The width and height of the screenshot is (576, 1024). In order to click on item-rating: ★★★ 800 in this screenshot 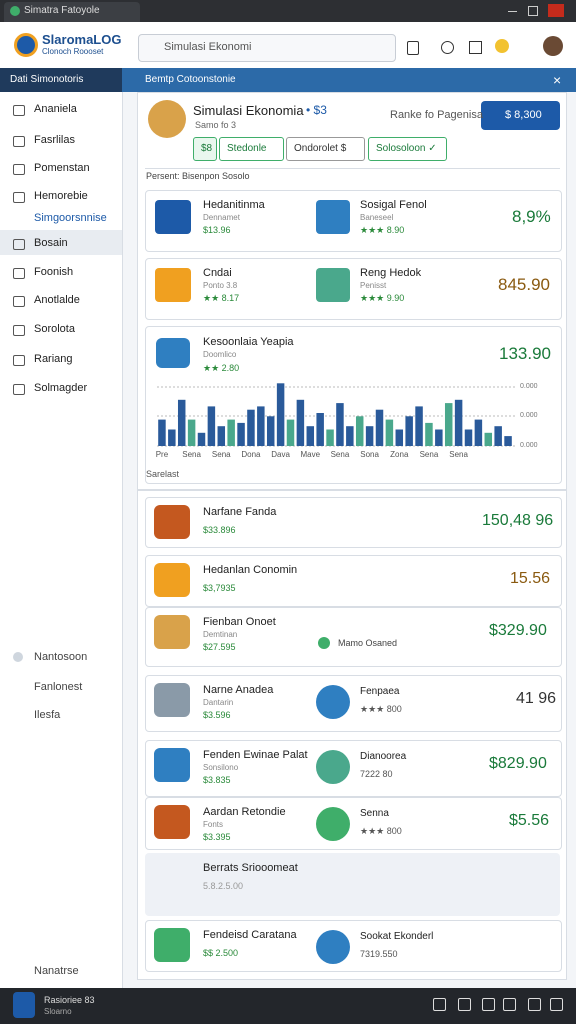, I will do `click(381, 831)`.